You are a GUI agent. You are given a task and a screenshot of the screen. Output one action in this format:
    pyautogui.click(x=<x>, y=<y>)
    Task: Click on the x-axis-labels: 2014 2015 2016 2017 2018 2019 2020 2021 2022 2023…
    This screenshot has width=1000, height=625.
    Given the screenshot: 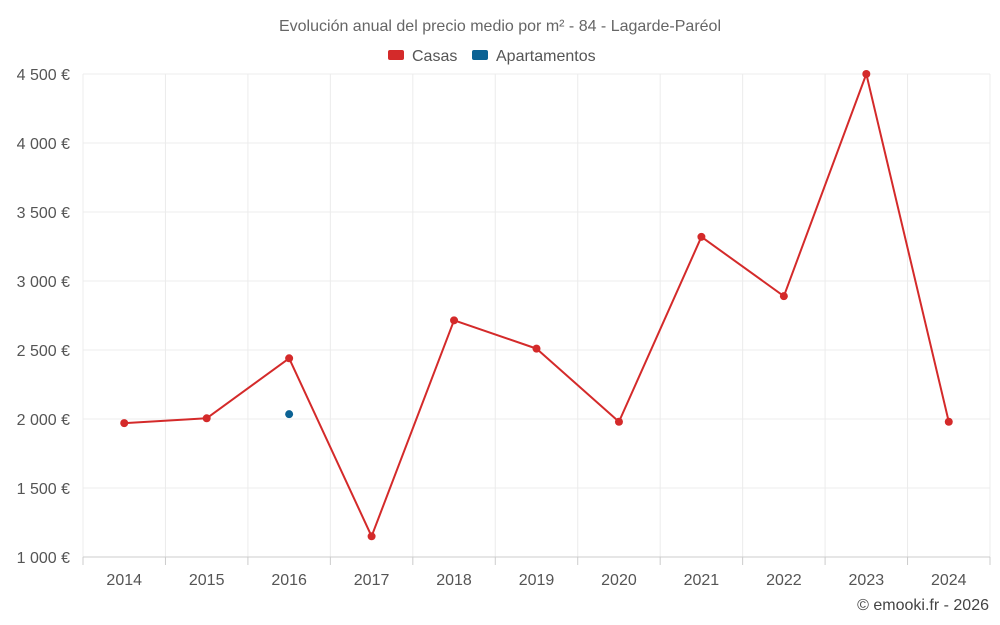 What is the action you would take?
    pyautogui.click(x=536, y=580)
    